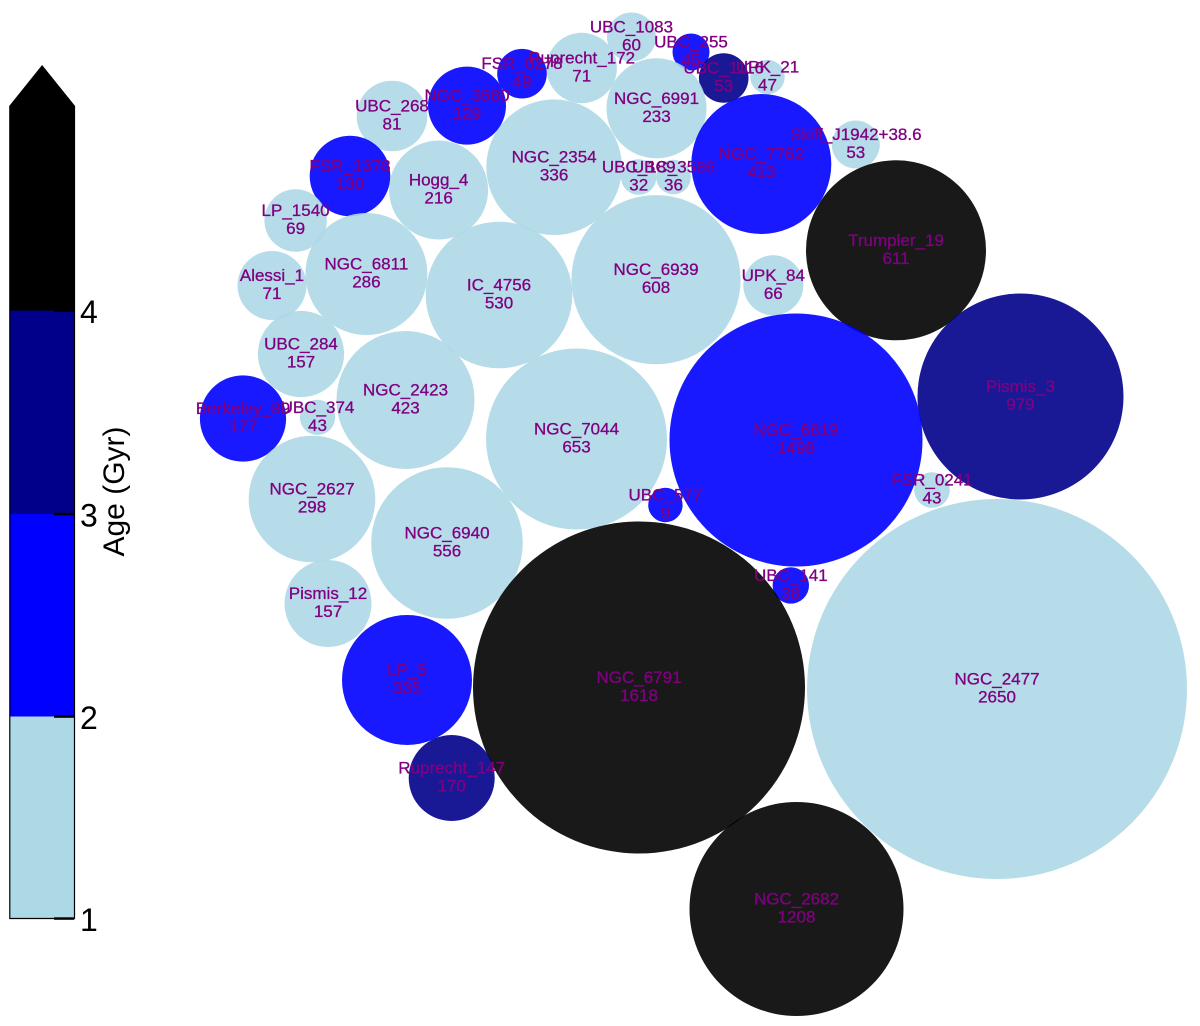 The width and height of the screenshot is (1200, 1026). I want to click on svg-text: 216, so click(438, 198).